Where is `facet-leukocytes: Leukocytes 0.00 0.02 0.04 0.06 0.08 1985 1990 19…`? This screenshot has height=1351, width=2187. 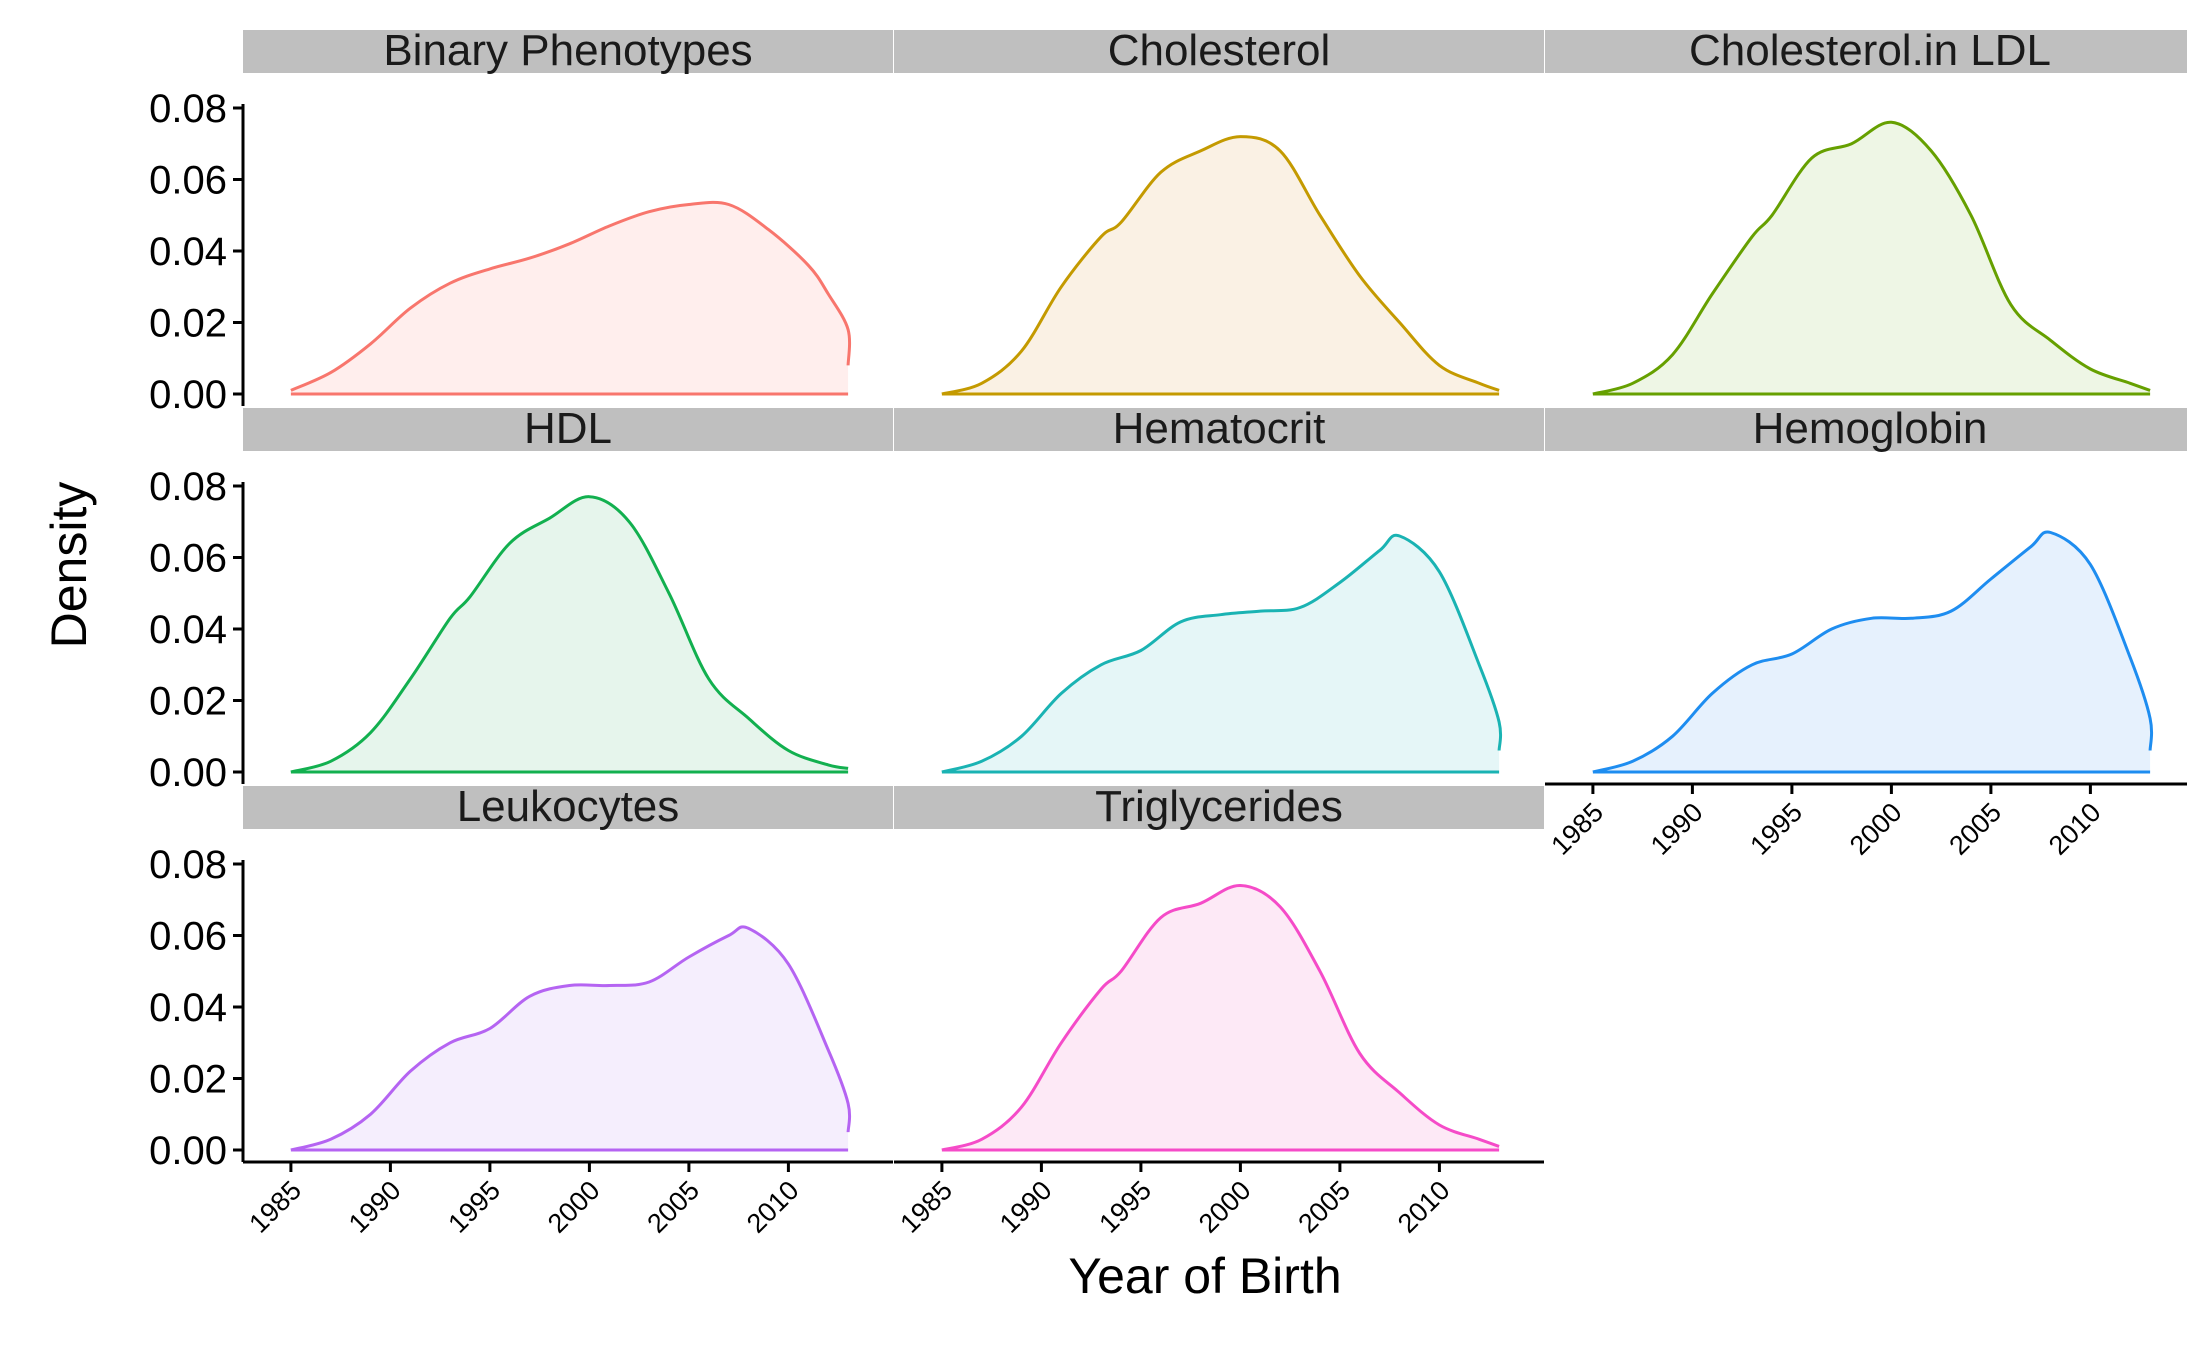
facet-leukocytes: Leukocytes 0.00 0.02 0.04 0.06 0.08 1985 1990 19… is located at coordinates (521, 1010).